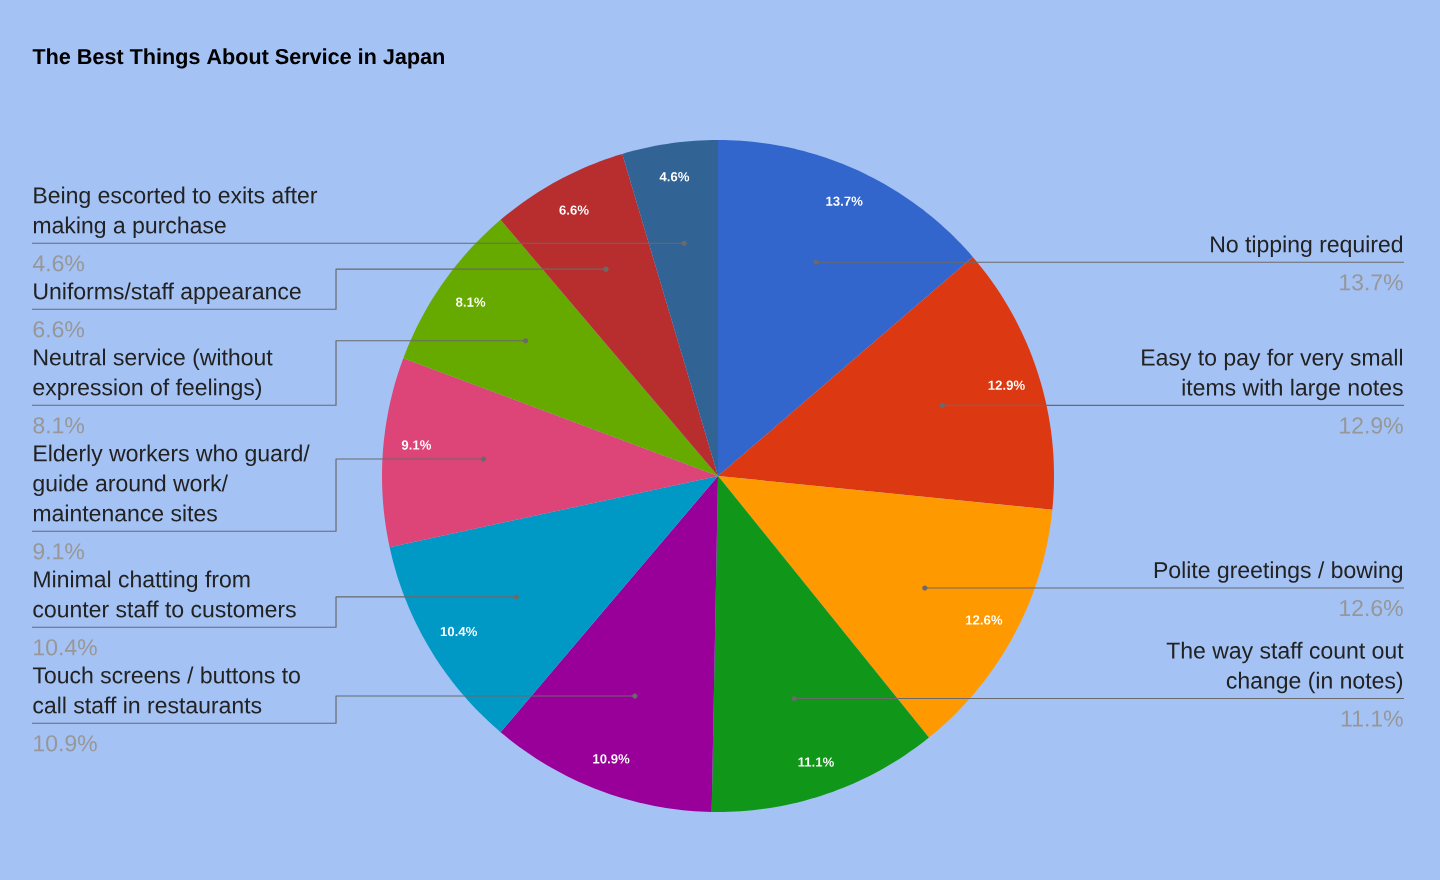  What do you see at coordinates (65, 743) in the screenshot?
I see `data-label: 10.9%` at bounding box center [65, 743].